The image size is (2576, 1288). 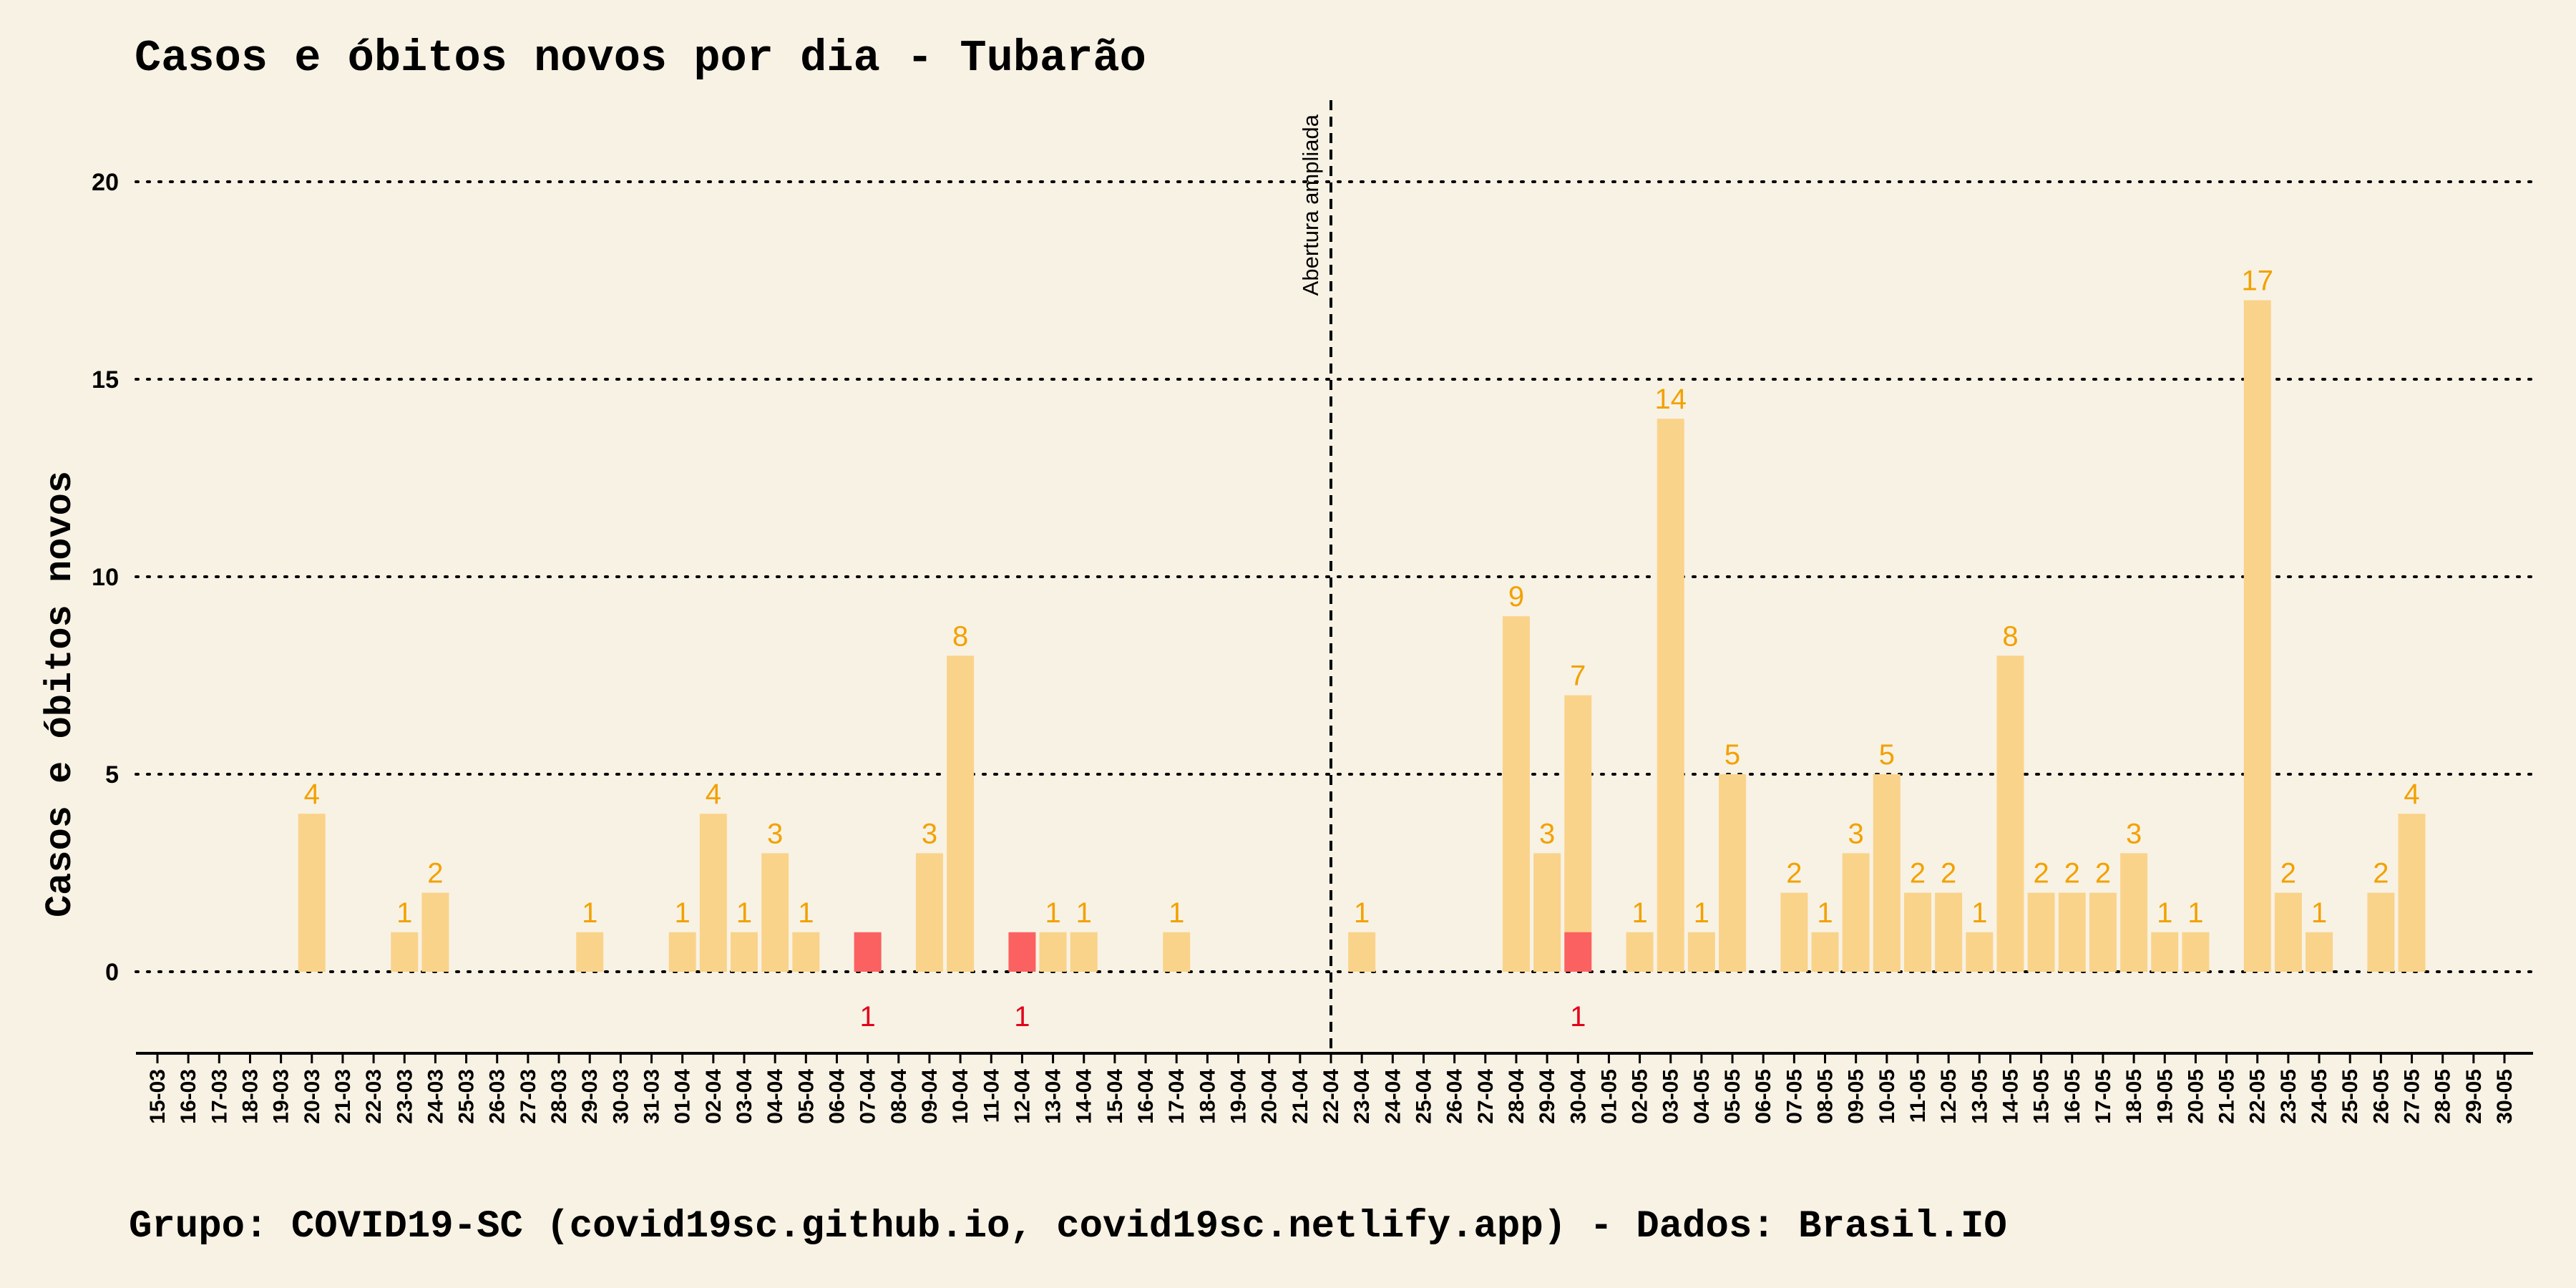 What do you see at coordinates (2257, 281) in the screenshot?
I see `data-label-cases-22-05: 17` at bounding box center [2257, 281].